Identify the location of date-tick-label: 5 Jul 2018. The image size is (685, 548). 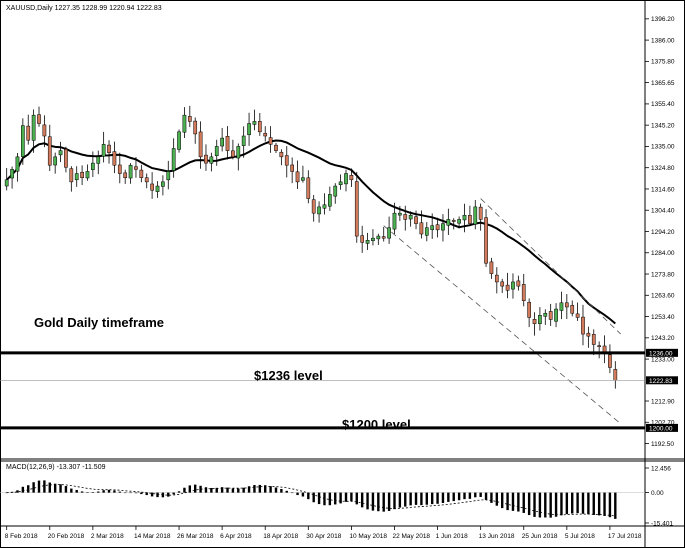
(580, 536).